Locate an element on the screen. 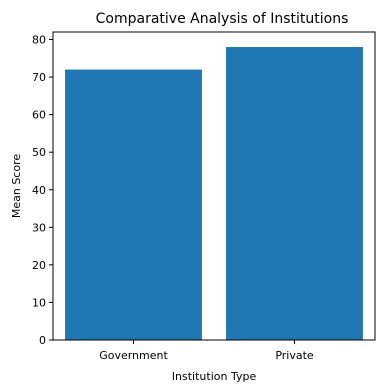 The height and width of the screenshot is (385, 388). y-tick-label: 60 is located at coordinates (39, 115).